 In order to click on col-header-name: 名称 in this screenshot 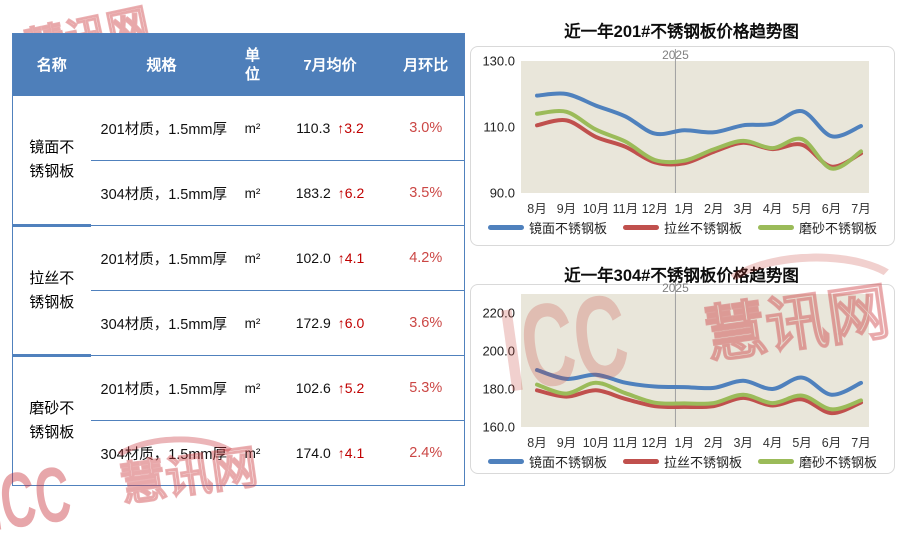, I will do `click(51, 64)`.